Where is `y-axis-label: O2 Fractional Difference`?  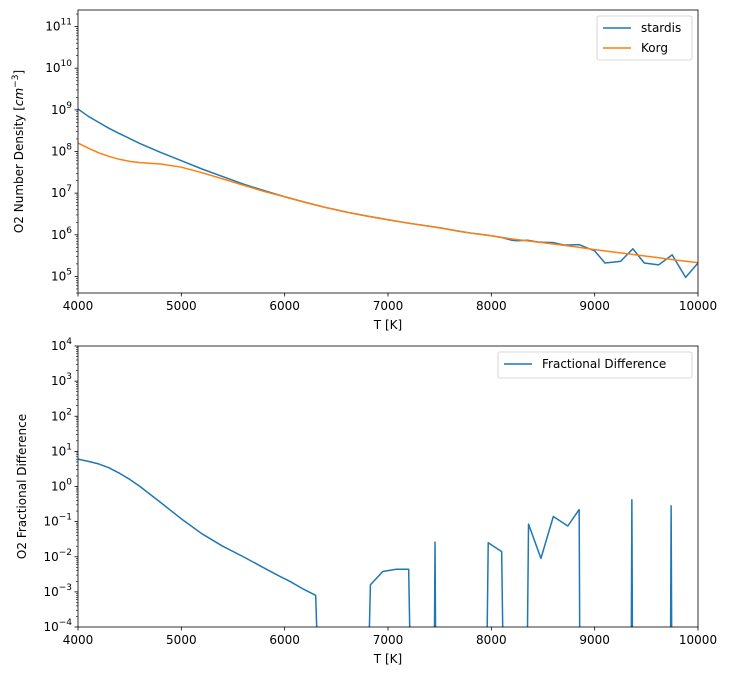
y-axis-label: O2 Fractional Difference is located at coordinates (22, 486).